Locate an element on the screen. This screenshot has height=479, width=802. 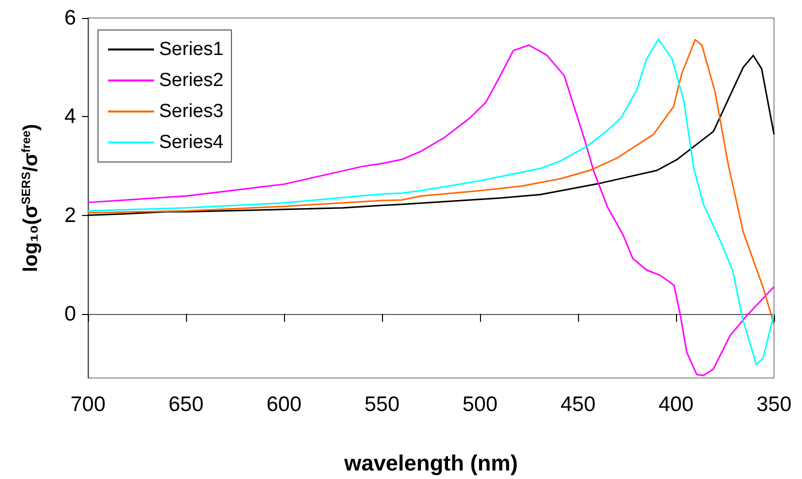
x-tick-label: 600 is located at coordinates (284, 404).